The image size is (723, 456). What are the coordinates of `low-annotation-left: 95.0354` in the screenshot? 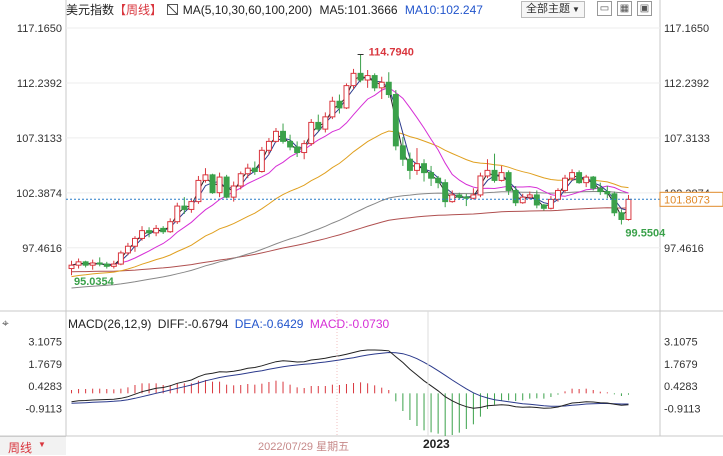 It's located at (94, 282).